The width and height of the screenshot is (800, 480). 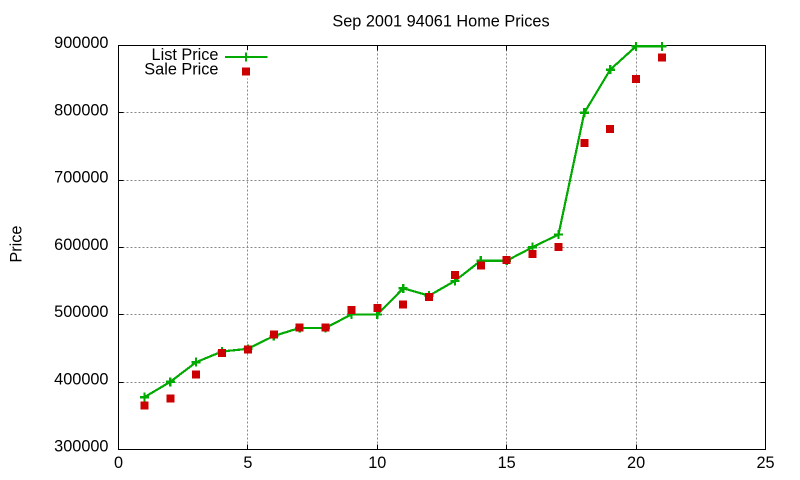 I want to click on svg-text: 10, so click(x=377, y=463).